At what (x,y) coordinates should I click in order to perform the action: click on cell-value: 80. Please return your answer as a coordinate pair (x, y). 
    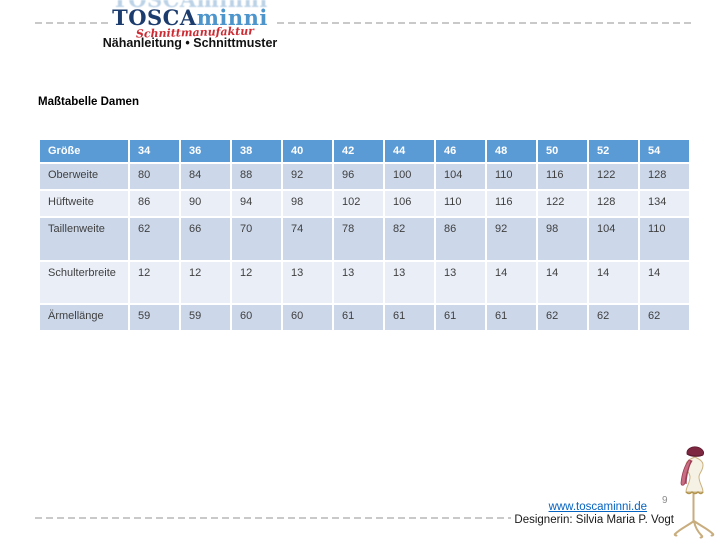
    Looking at the image, I should click on (154, 176).